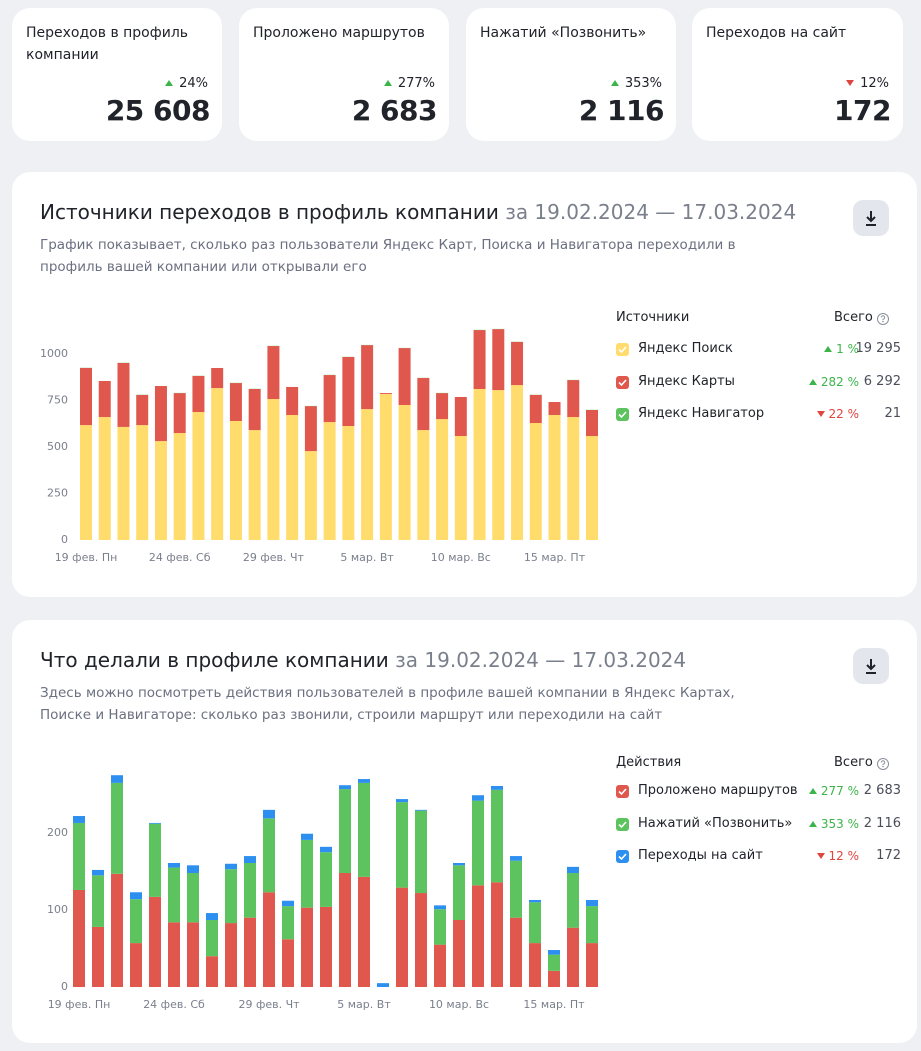 This screenshot has height=1051, width=921. Describe the element at coordinates (758, 383) in the screenshot. I see `legend-row: Яндекс Карты 282 % 6 292` at that location.